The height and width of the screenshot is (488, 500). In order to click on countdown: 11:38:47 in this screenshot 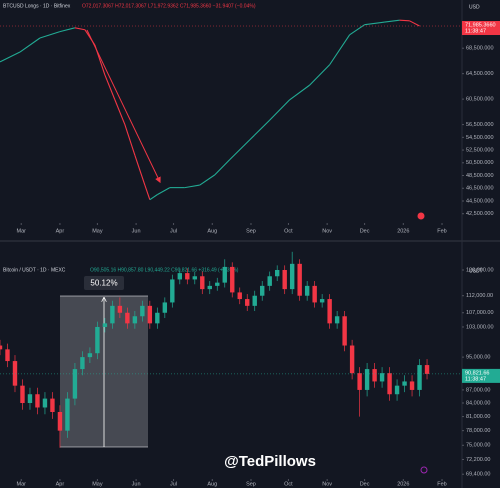, I will do `click(475, 31)`.